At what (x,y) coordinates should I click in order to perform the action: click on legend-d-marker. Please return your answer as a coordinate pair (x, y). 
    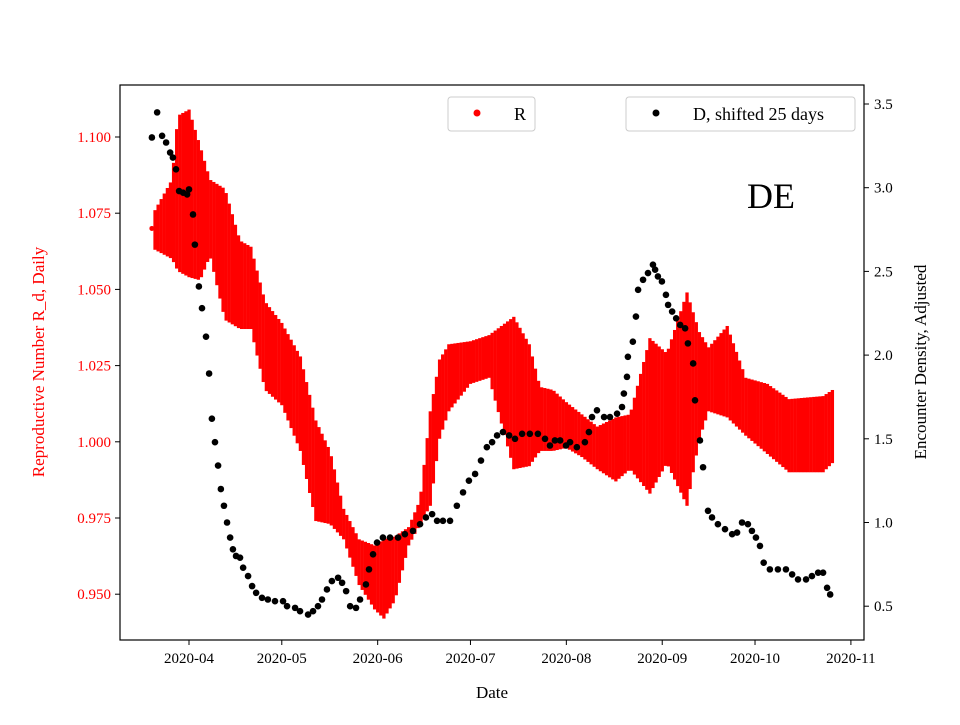
    Looking at the image, I should click on (656, 113).